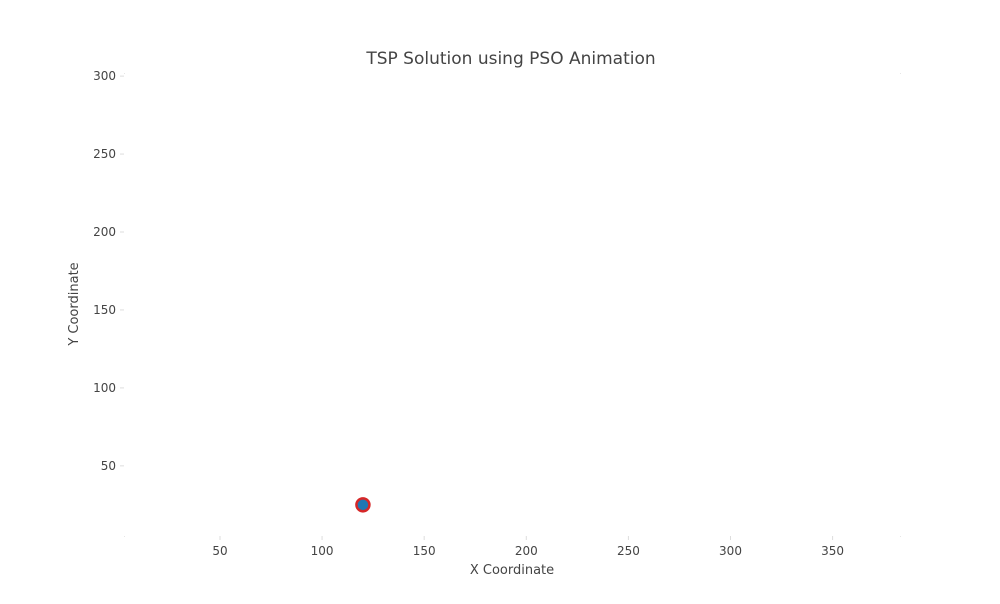 The height and width of the screenshot is (604, 1000). What do you see at coordinates (219, 551) in the screenshot?
I see `x-tick-label: 50` at bounding box center [219, 551].